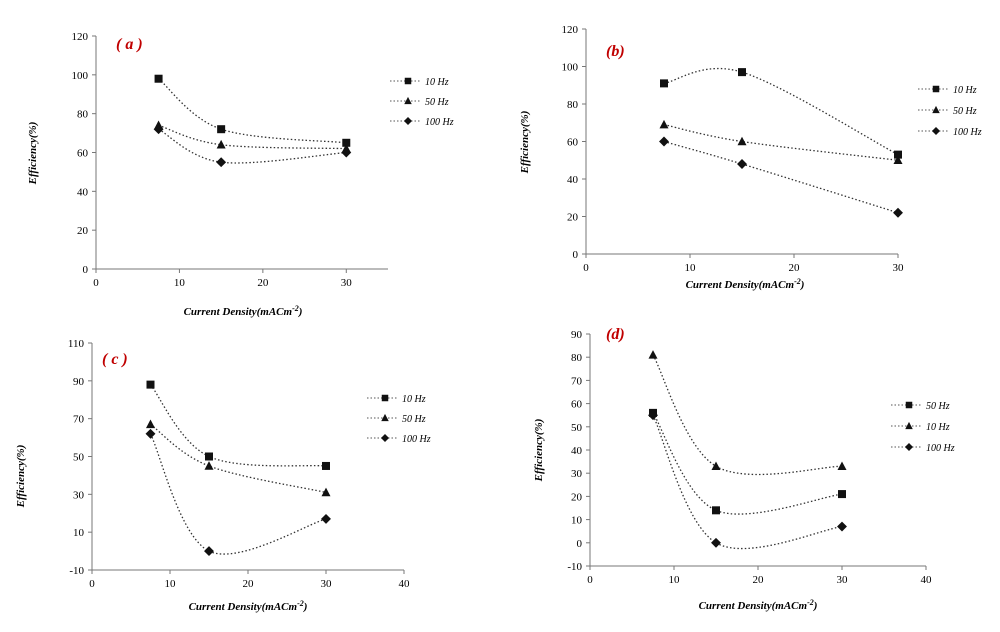 The height and width of the screenshot is (632, 1000). What do you see at coordinates (79, 382) in the screenshot?
I see `y-tick-label: 90` at bounding box center [79, 382].